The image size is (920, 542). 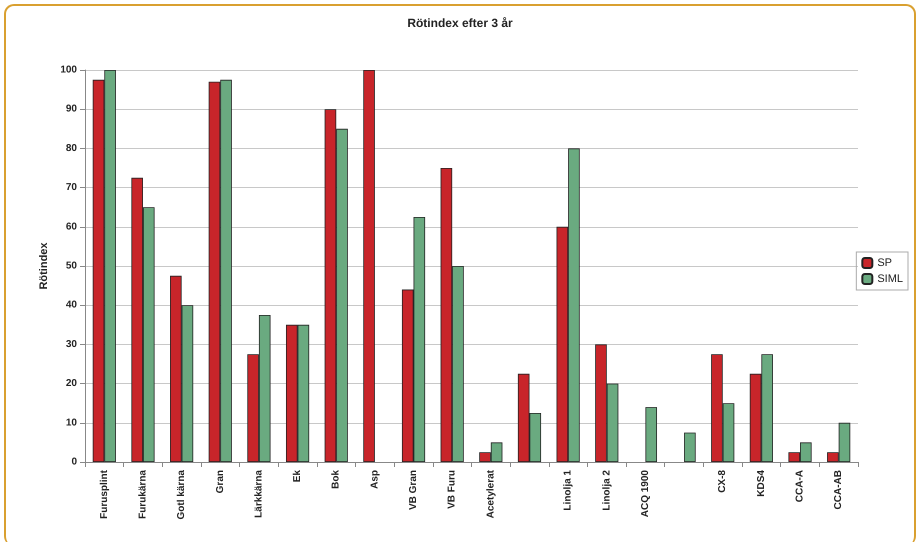 What do you see at coordinates (298, 476) in the screenshot?
I see `x-tick-label: Ek` at bounding box center [298, 476].